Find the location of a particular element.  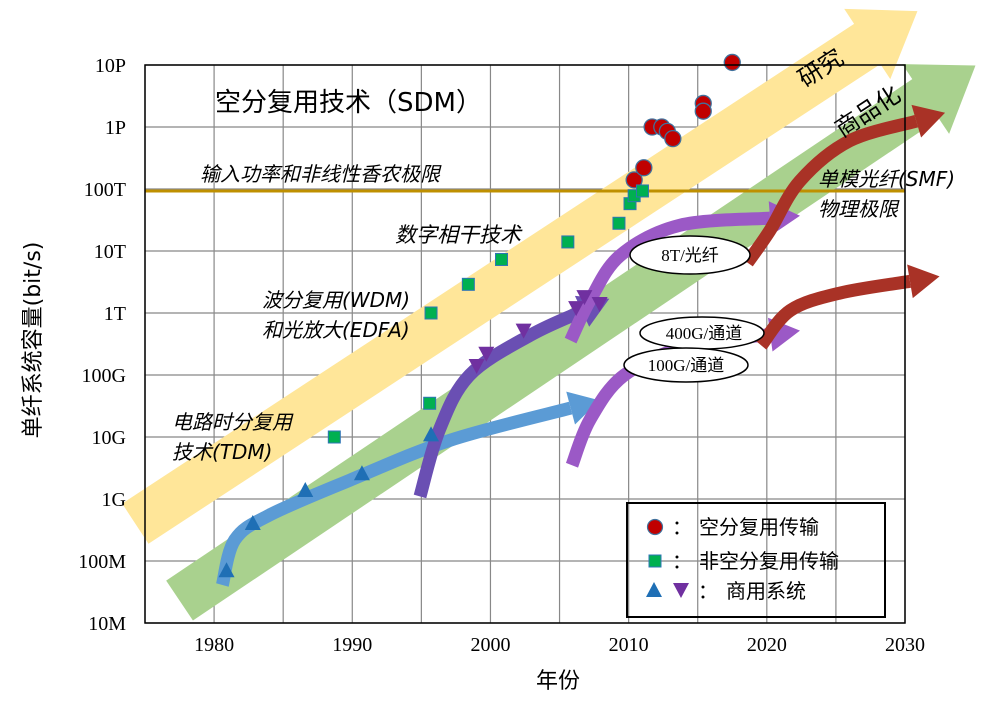

legend-triangle-down-marker is located at coordinates (681, 590).